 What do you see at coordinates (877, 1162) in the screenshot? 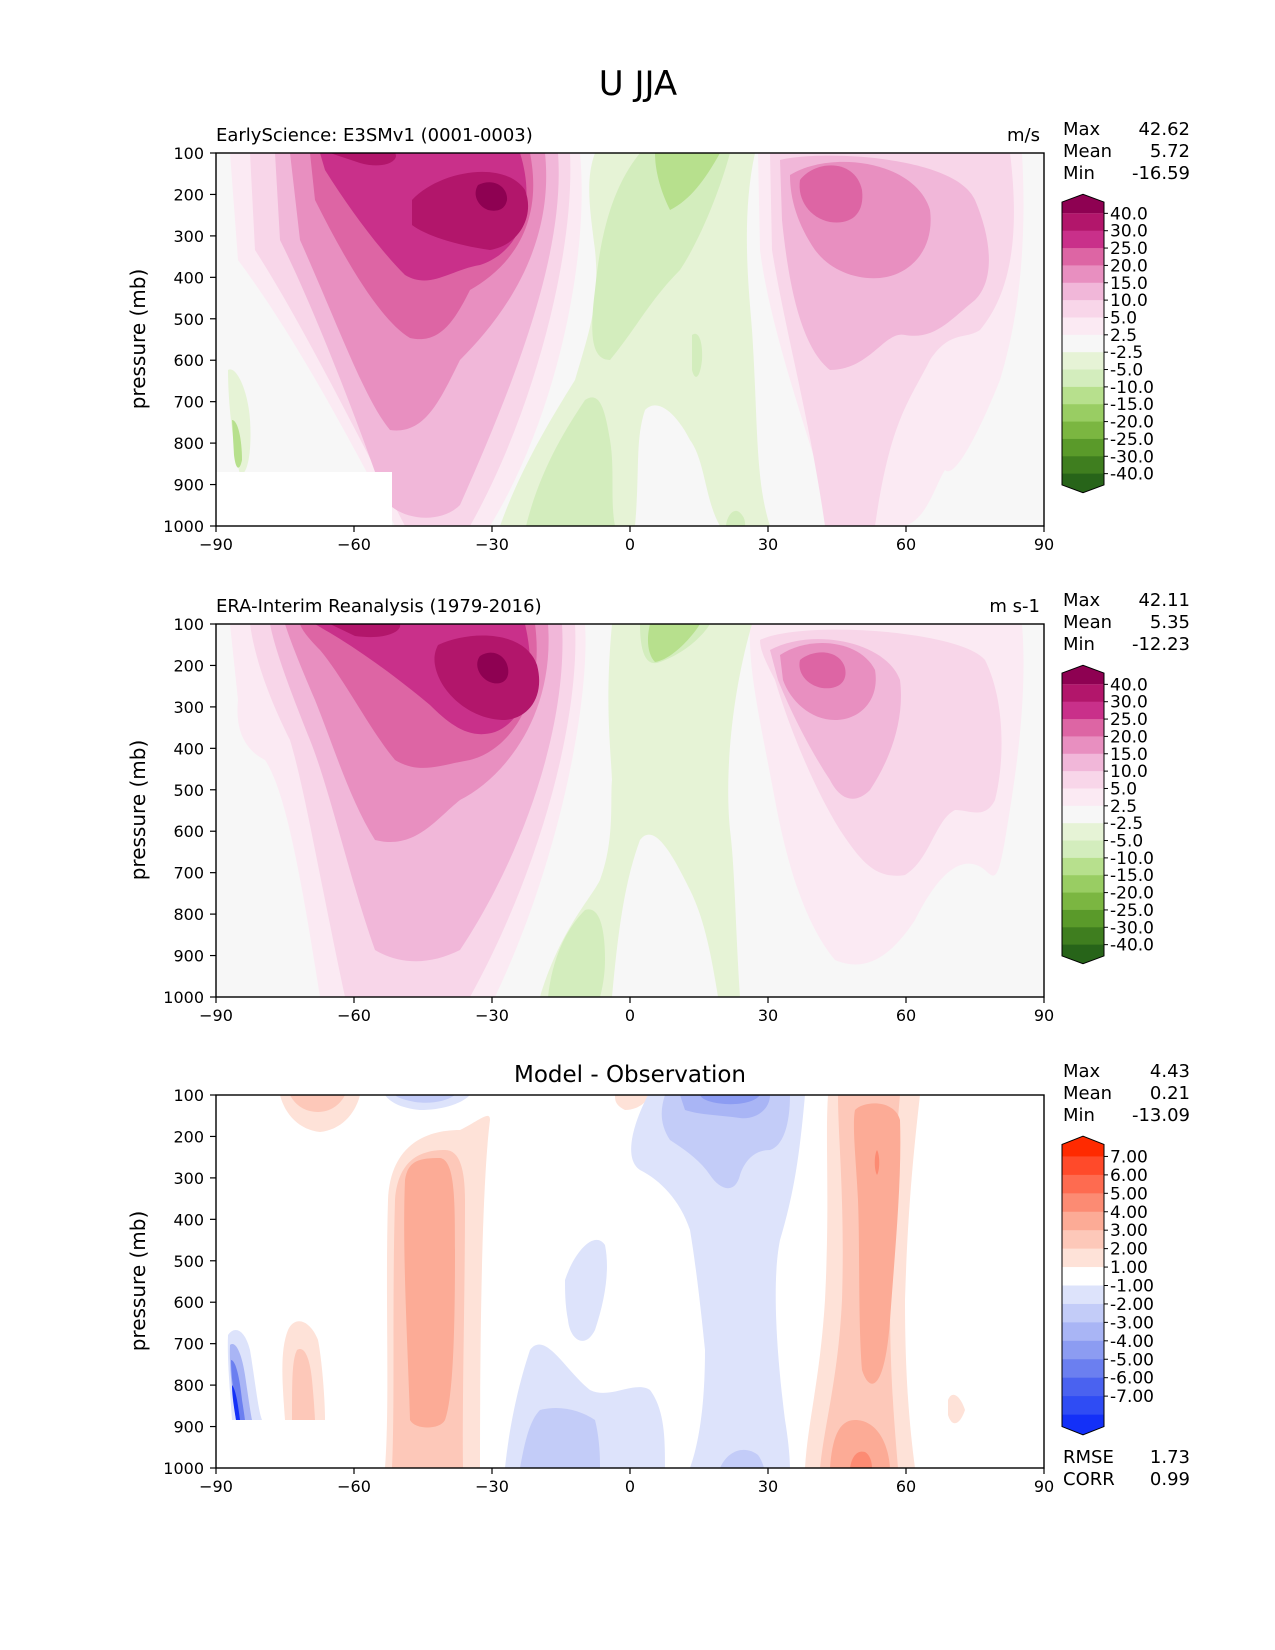
I see `contour-band-pos4` at bounding box center [877, 1162].